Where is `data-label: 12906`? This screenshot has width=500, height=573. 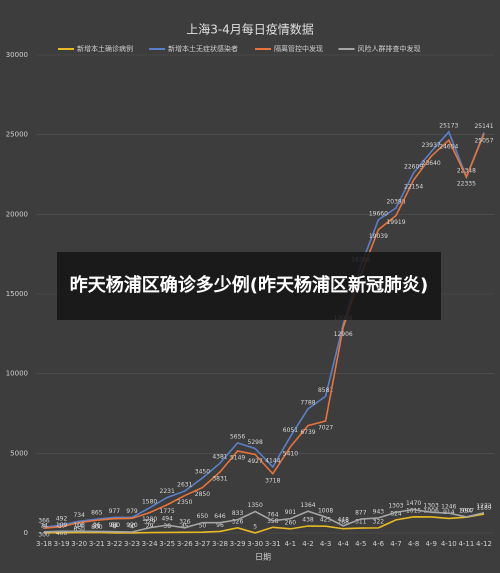
data-label: 12906 is located at coordinates (343, 334).